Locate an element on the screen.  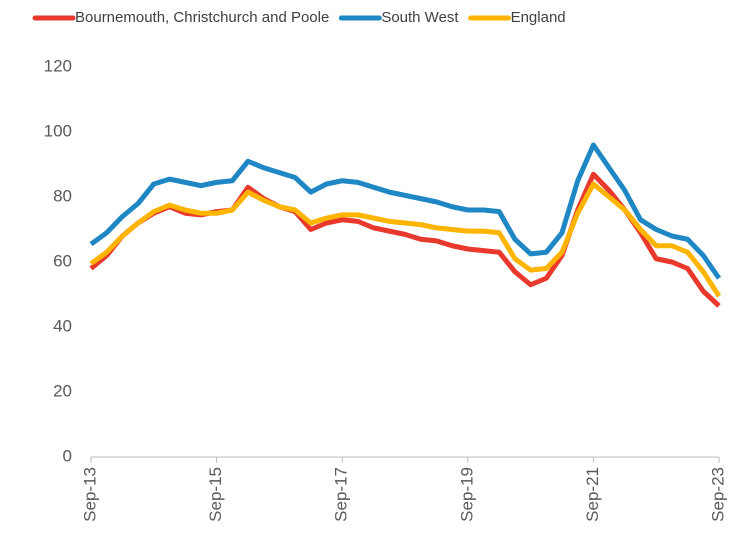
legend-label: Bournemouth, Christchurch and Poole is located at coordinates (202, 17).